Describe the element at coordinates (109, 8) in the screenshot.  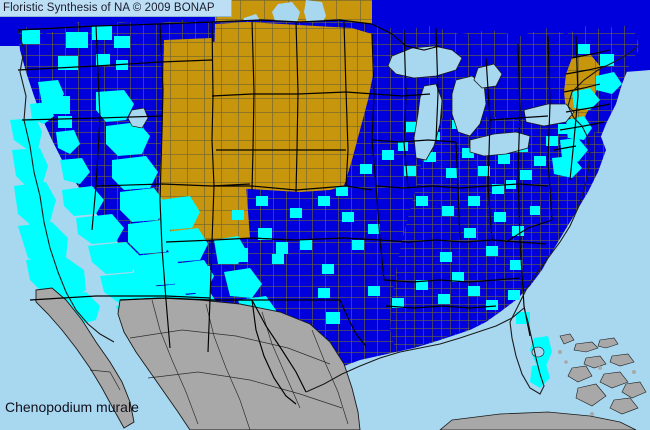
I see `map-title-text: Floristic Synthesis of NA © 2009 BONAP` at that location.